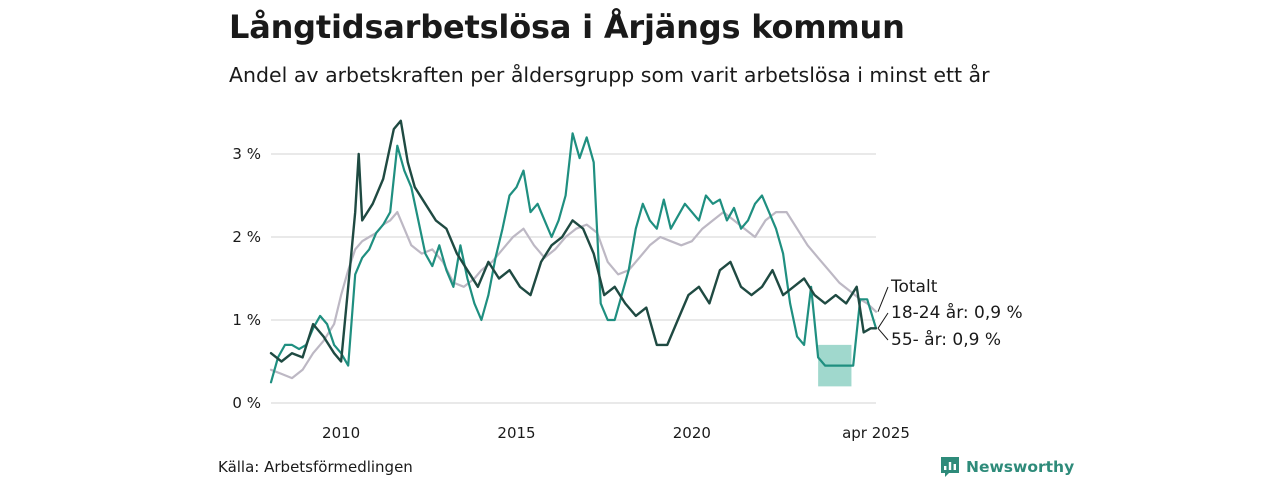 The height and width of the screenshot is (480, 1280). I want to click on x-tick-label: 2010, so click(341, 433).